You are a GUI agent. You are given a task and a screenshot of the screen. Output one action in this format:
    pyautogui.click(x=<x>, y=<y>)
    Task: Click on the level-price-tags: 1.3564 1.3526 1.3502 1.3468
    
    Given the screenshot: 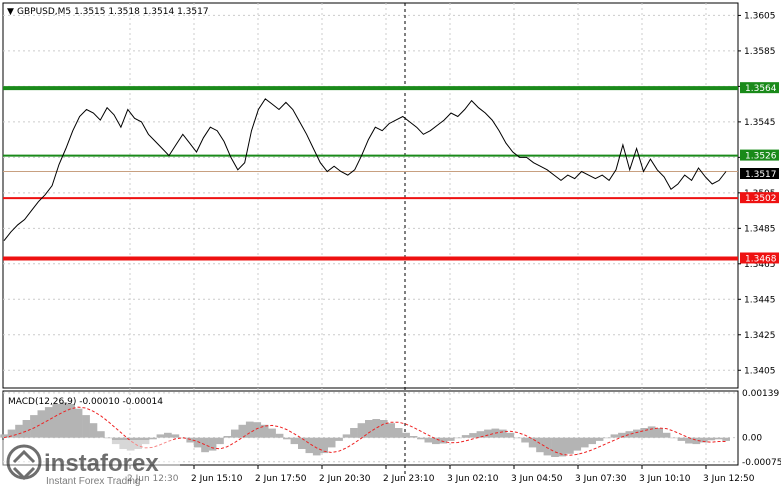 What is the action you would take?
    pyautogui.click(x=759, y=173)
    